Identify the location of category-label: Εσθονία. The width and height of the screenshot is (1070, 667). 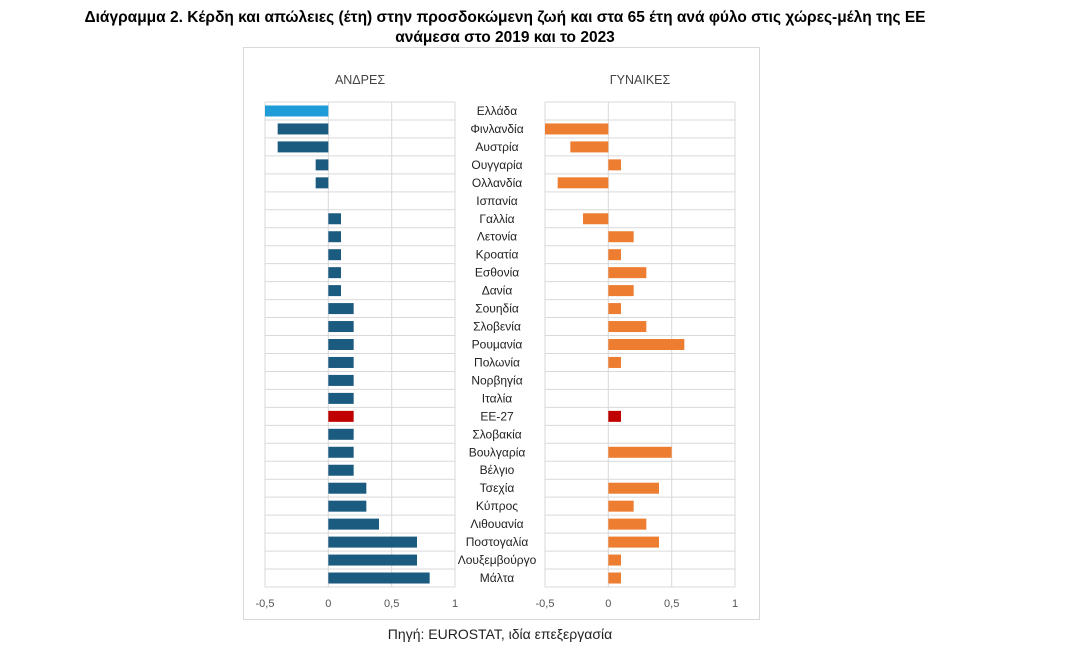
(497, 273).